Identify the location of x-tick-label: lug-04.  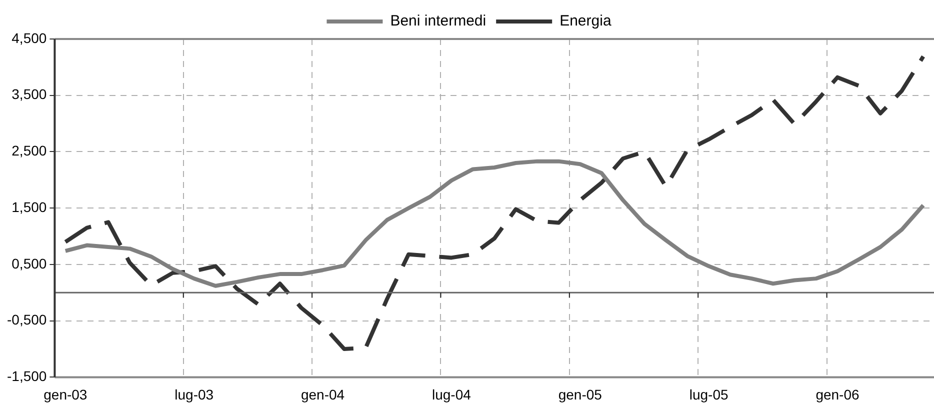
(452, 394).